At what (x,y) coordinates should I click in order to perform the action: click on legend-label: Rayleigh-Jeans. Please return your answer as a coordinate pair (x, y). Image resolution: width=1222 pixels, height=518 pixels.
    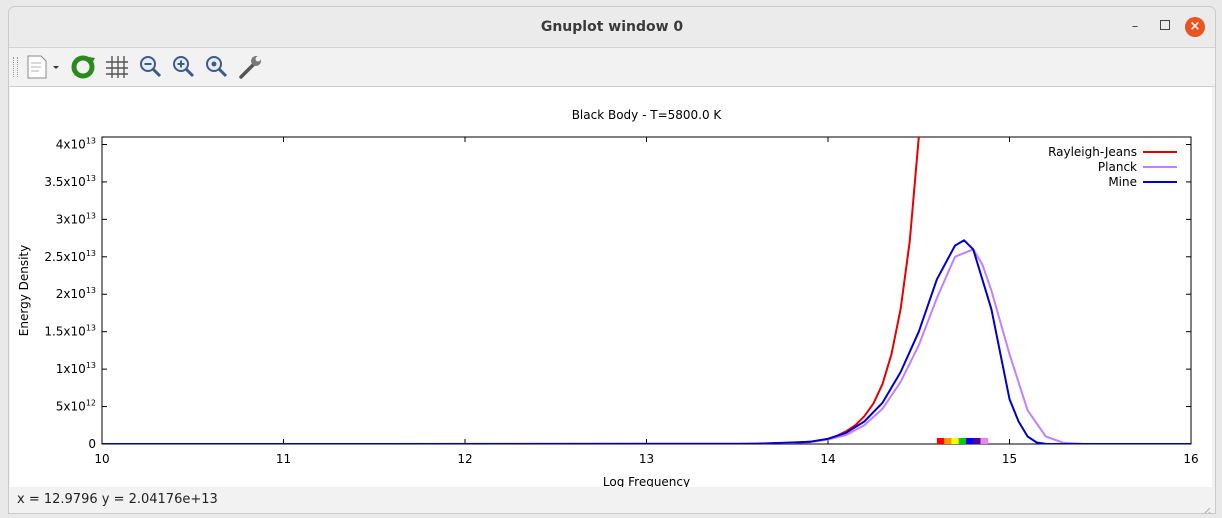
    Looking at the image, I should click on (1092, 152).